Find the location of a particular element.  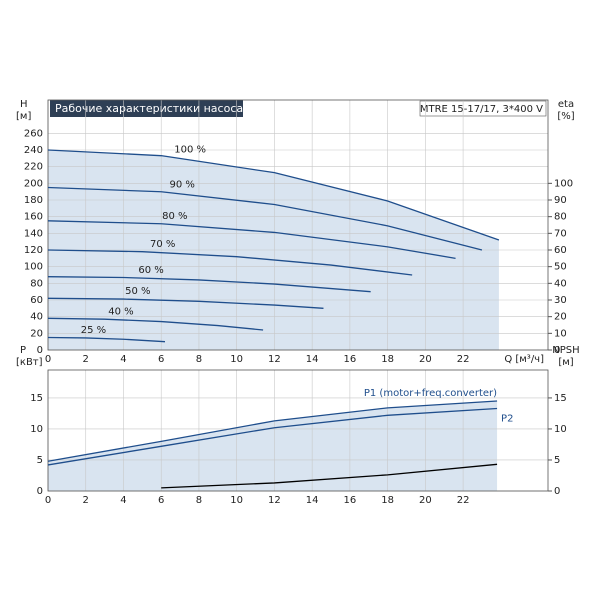

curve-label: 25 % is located at coordinates (93, 330).